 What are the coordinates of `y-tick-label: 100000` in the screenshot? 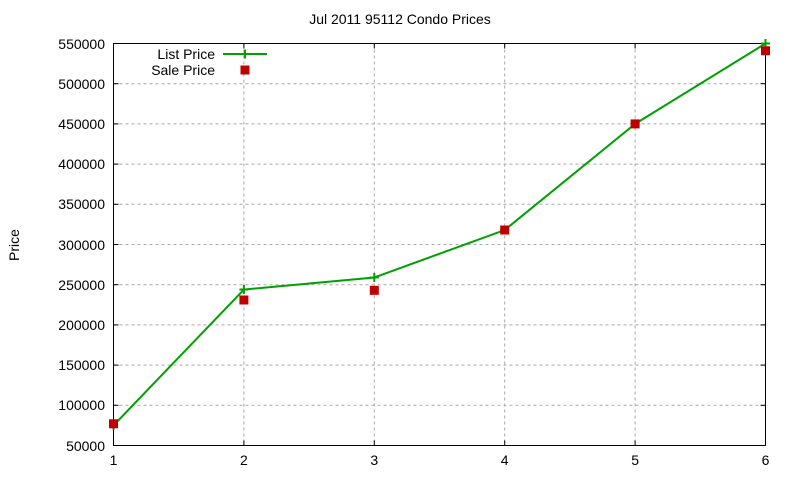 It's located at (81, 405).